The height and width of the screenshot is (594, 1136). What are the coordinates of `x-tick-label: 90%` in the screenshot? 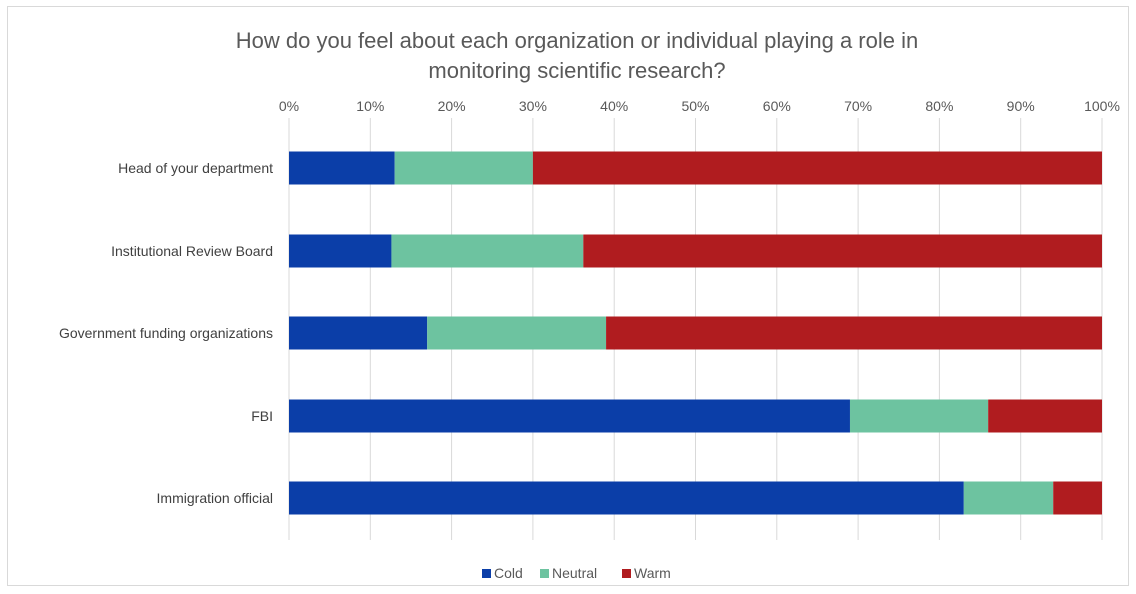 It's located at (1021, 106).